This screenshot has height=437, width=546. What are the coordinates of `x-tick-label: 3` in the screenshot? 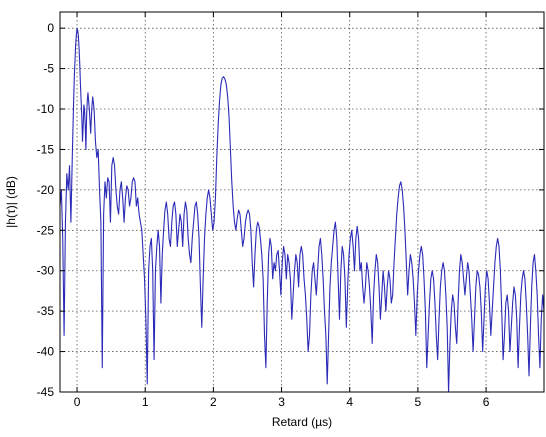 It's located at (281, 402).